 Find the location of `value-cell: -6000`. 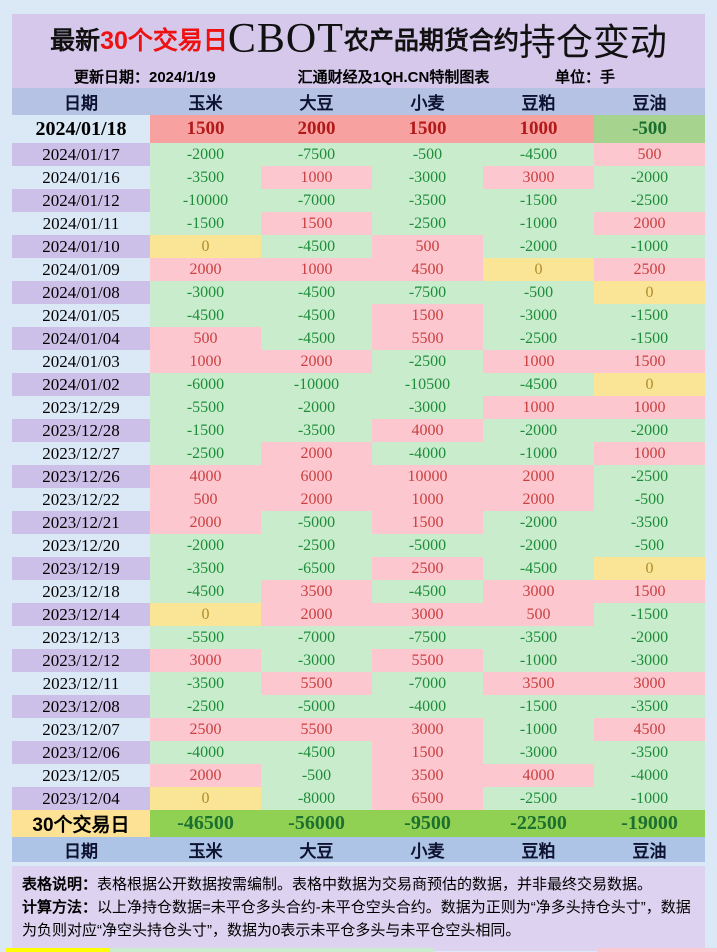

value-cell: -6000 is located at coordinates (205, 384).